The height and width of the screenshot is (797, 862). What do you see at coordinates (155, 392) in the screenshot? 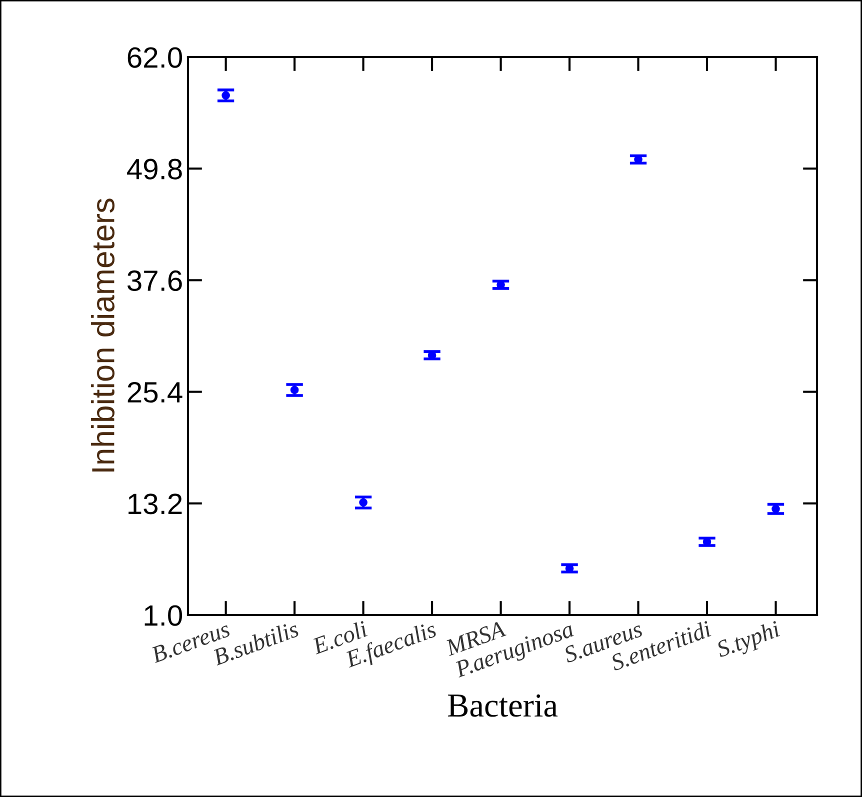
I see `y-tick-label: 25.4` at bounding box center [155, 392].